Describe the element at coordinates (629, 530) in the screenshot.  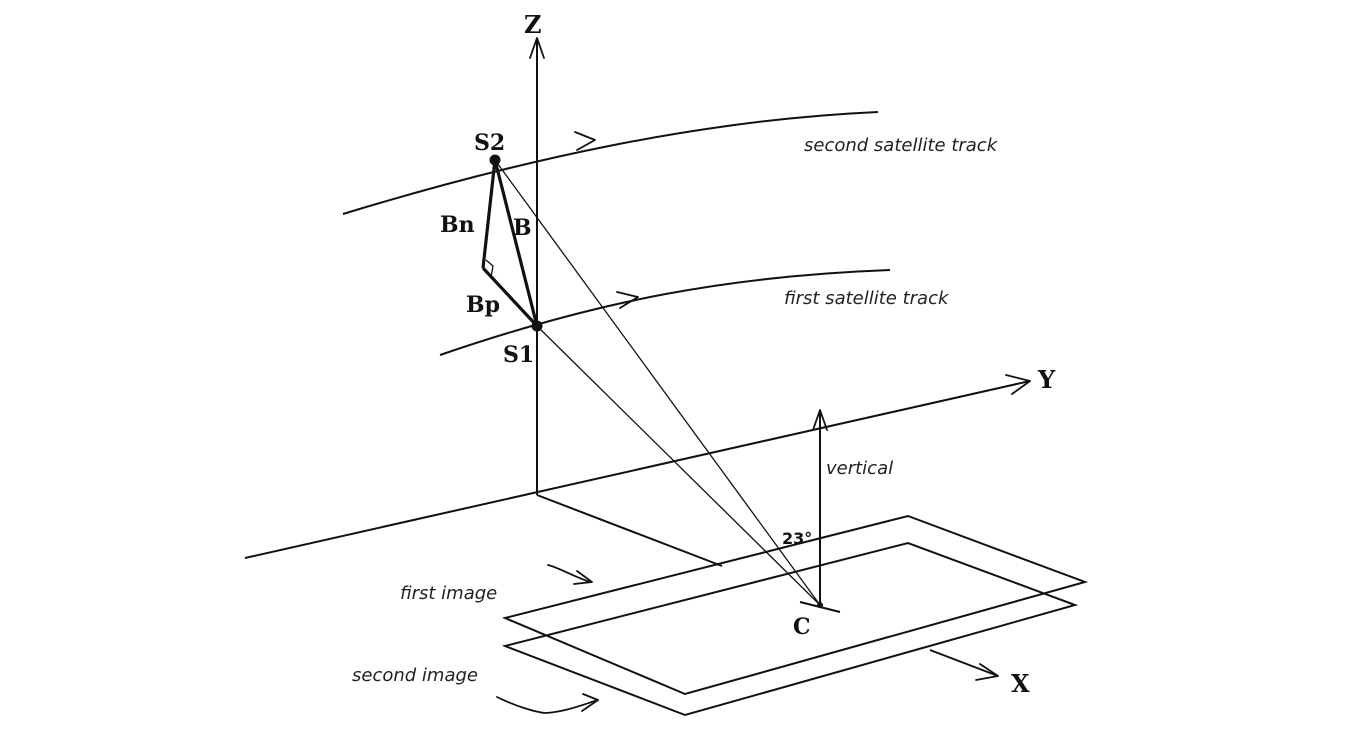
I see `ground-projection-line` at that location.